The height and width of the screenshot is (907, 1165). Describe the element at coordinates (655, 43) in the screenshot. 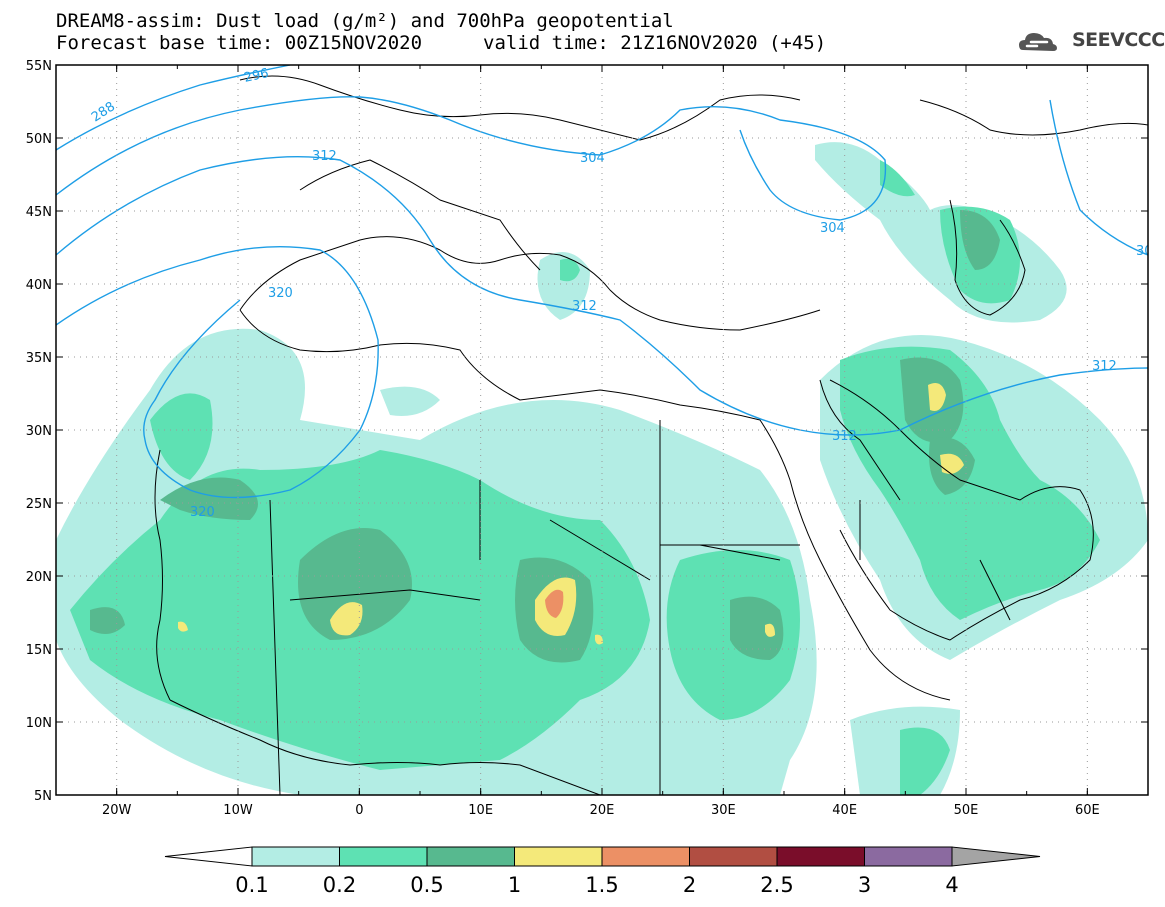

I see `valid-time: valid time: 21Z16NOV2020 (+45)` at that location.